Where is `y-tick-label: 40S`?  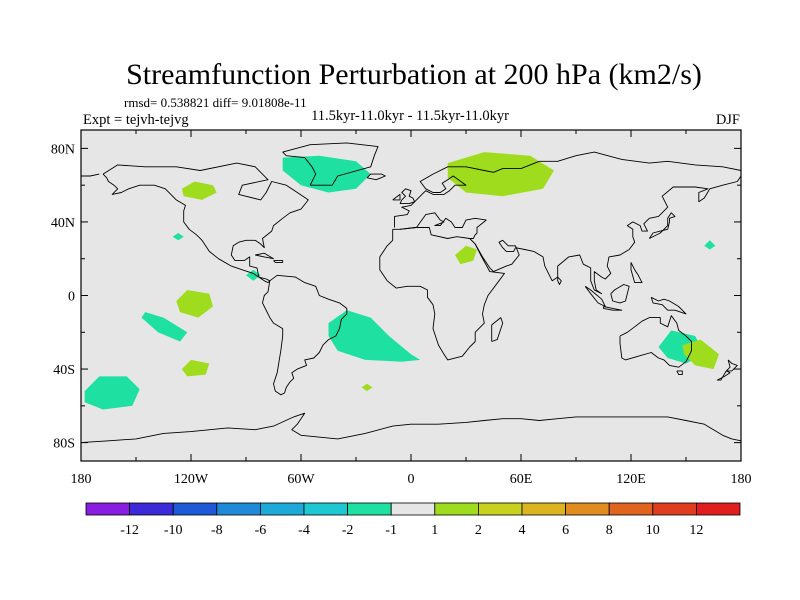 y-tick-label: 40S is located at coordinates (64, 370).